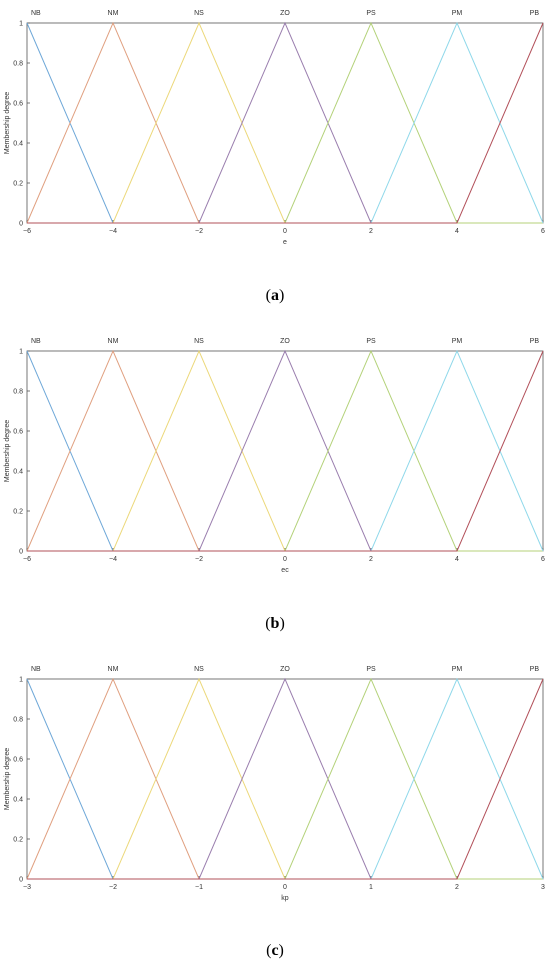 Image resolution: width=550 pixels, height=966 pixels. What do you see at coordinates (285, 898) in the screenshot?
I see `x-axis-label: kp` at bounding box center [285, 898].